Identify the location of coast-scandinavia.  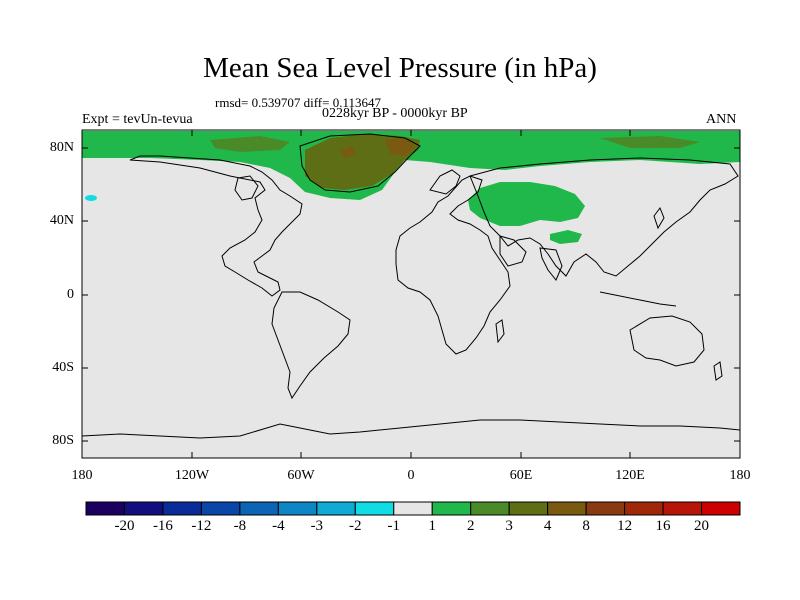
(445, 182).